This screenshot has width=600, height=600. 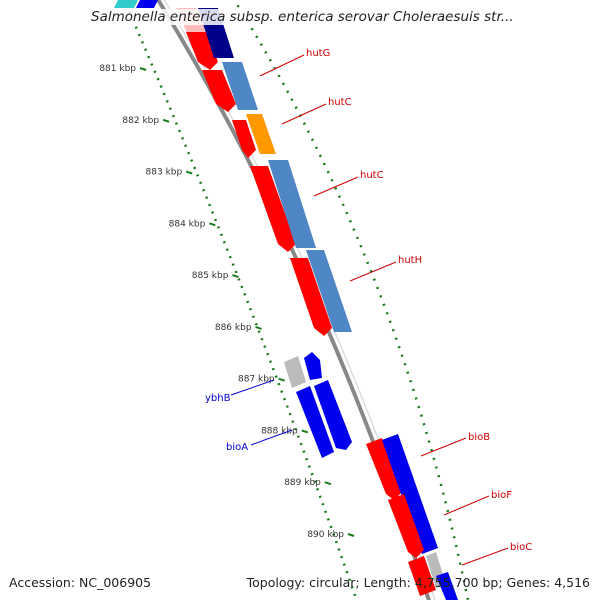 I want to click on tick-label: 886 kbp, so click(x=233, y=328).